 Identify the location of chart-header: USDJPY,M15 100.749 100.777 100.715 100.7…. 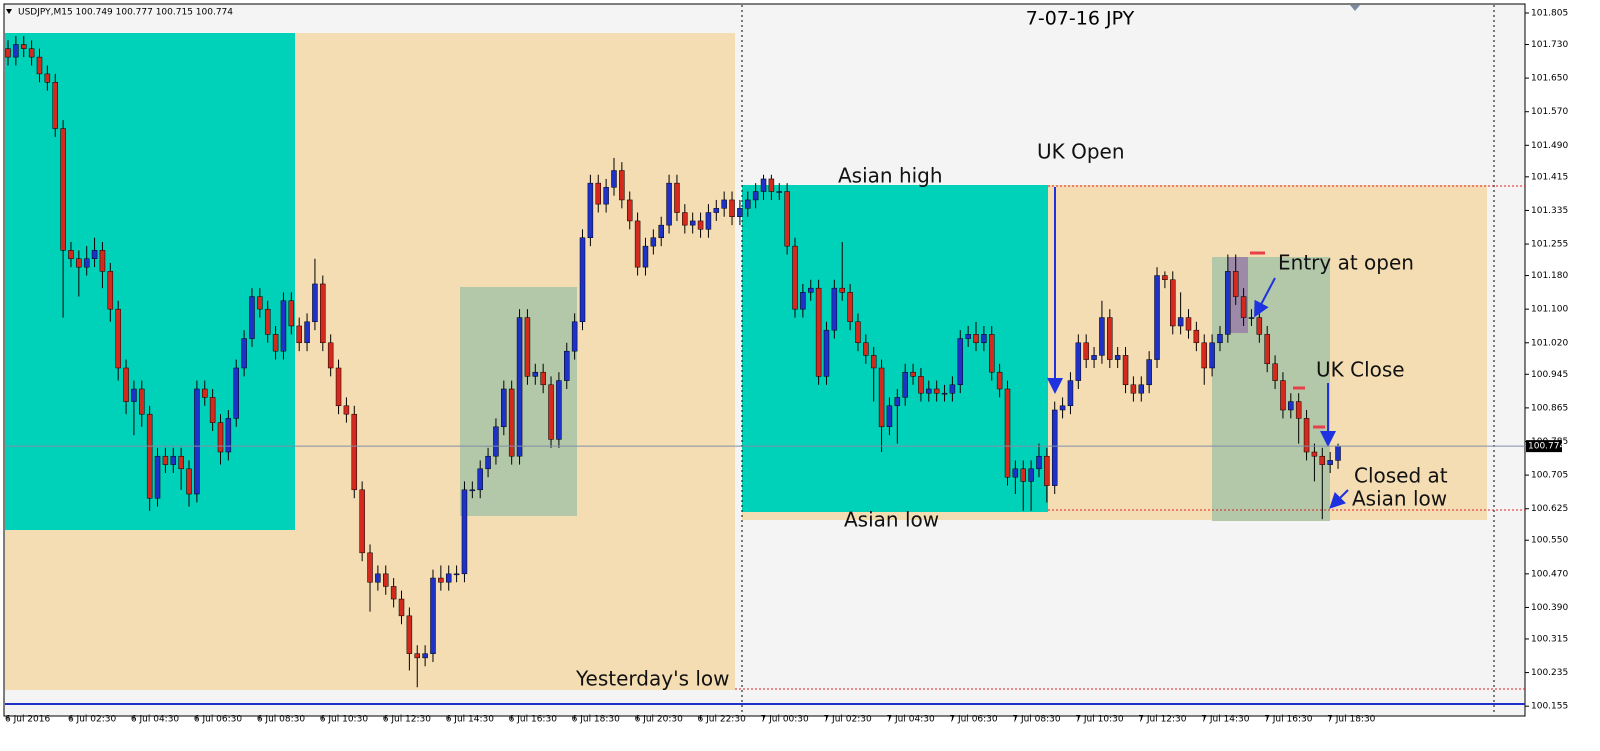
(125, 13).